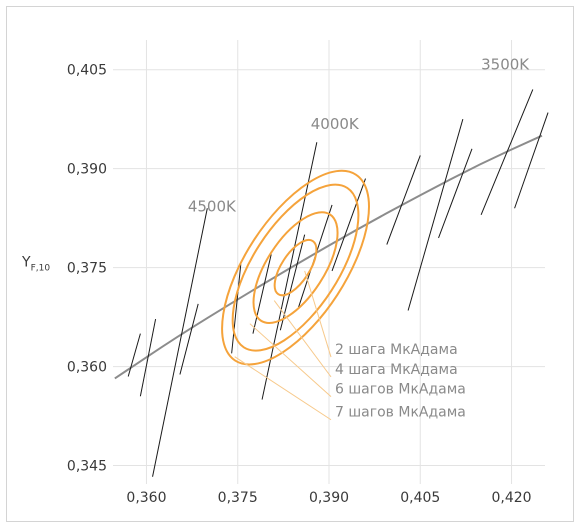 Image resolution: width=581 pixels, height=529 pixels. Describe the element at coordinates (87, 170) in the screenshot. I see `y-tick-label-1: 0,390` at that location.